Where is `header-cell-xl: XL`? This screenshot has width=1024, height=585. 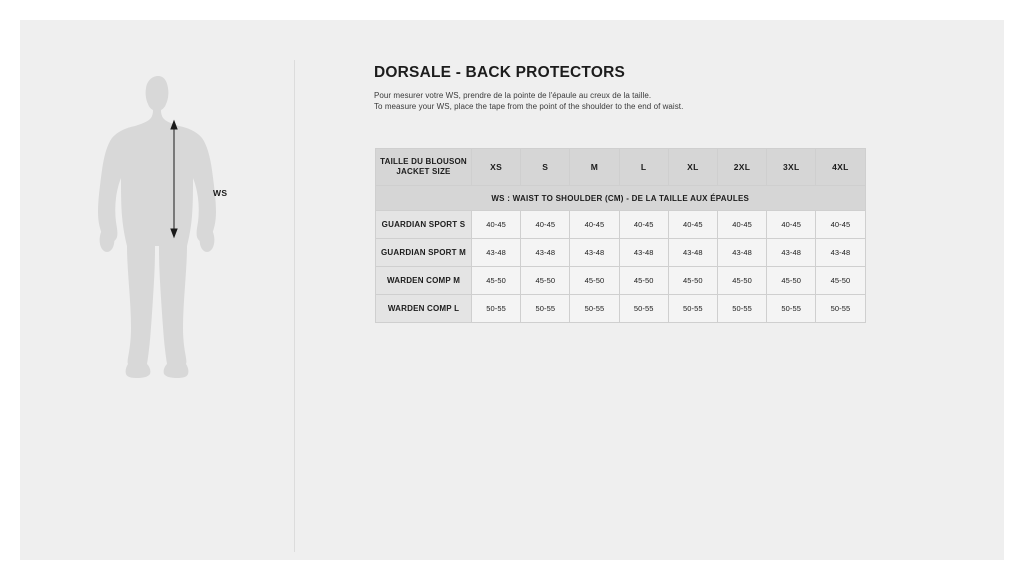
header-cell-xl: XL is located at coordinates (692, 167).